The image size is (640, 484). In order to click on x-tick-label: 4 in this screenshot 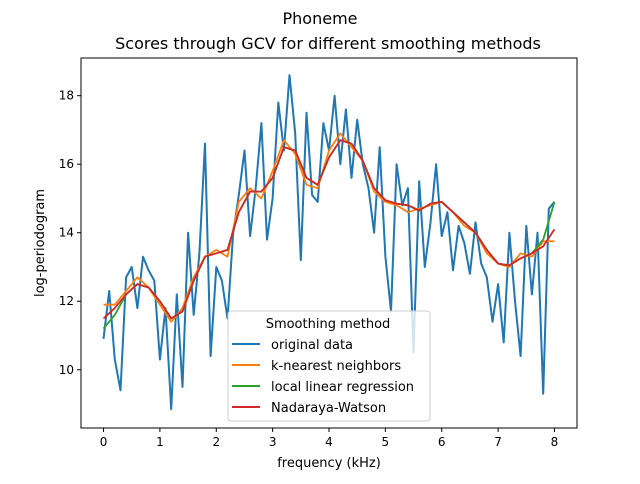, I will do `click(329, 442)`.